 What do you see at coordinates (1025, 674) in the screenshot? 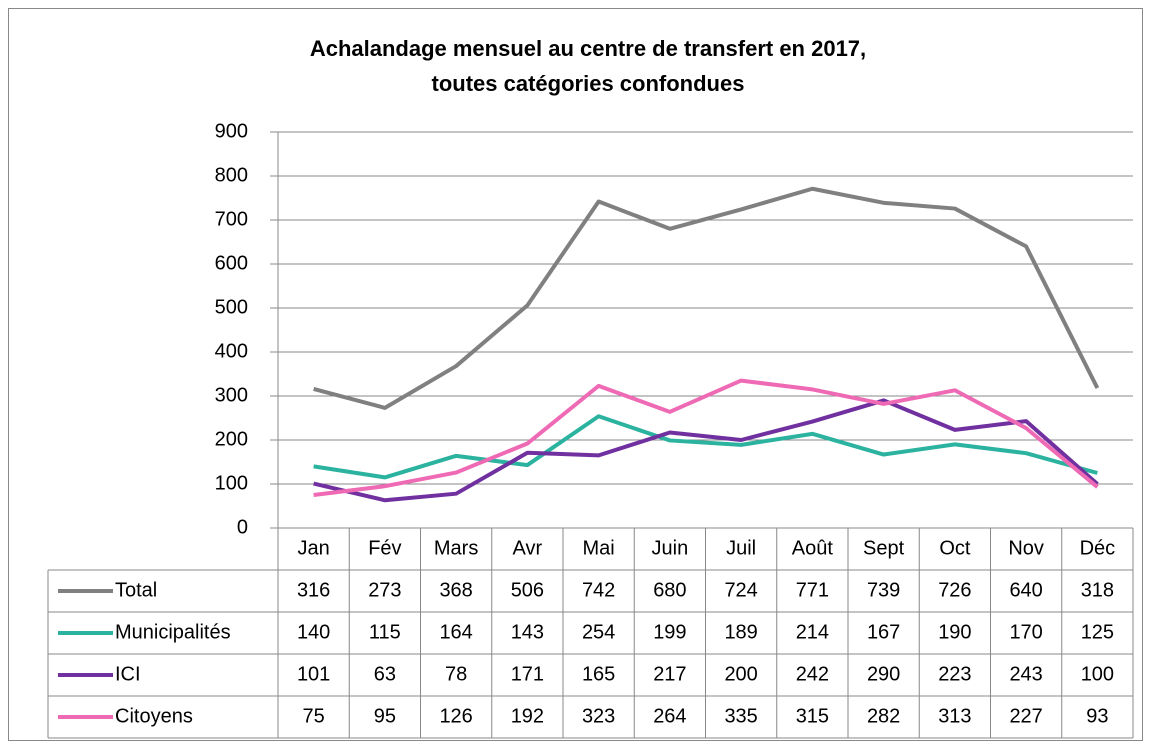
I see `table-value: 243` at bounding box center [1025, 674].